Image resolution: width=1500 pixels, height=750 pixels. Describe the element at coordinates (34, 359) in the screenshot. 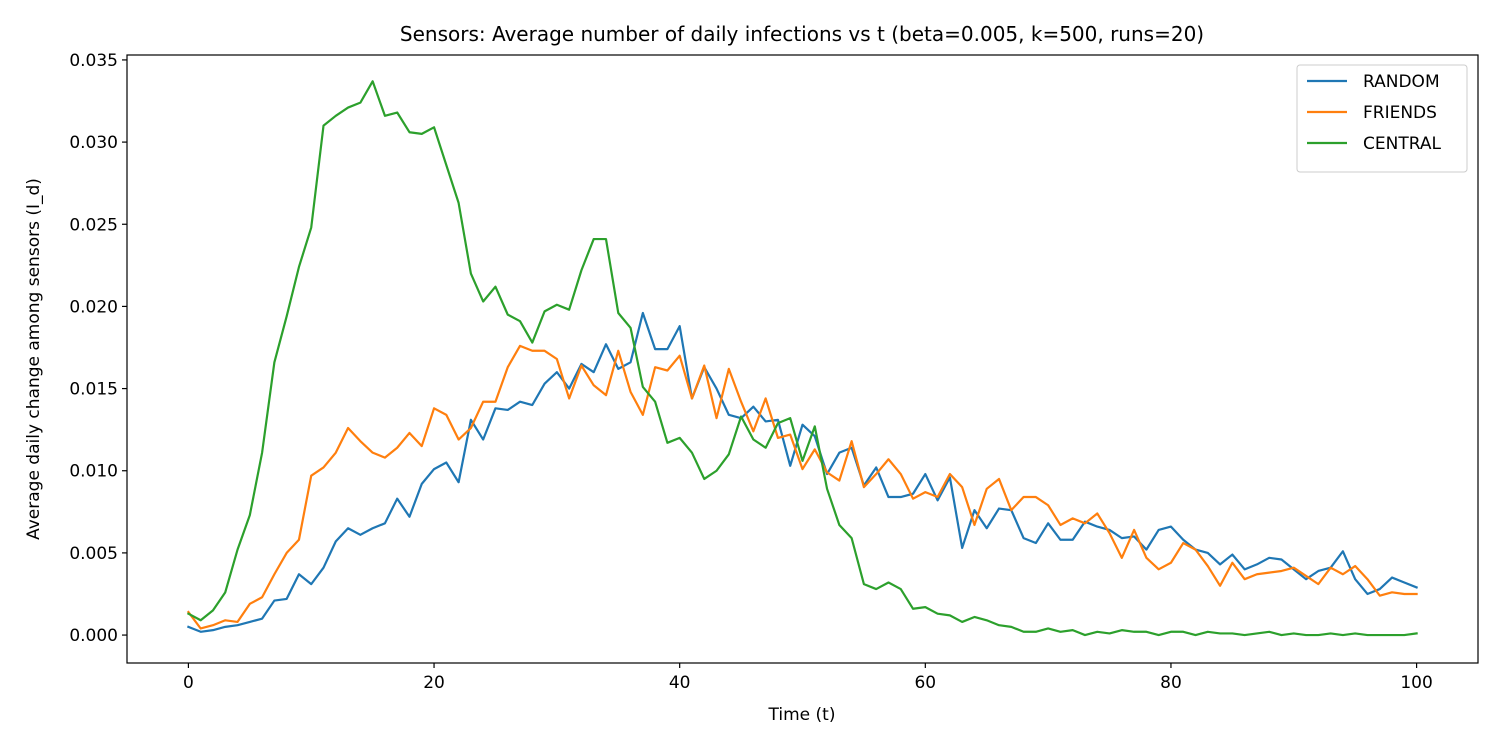

I see `y-axis-label: Average daily change among sensors (I_d)` at that location.